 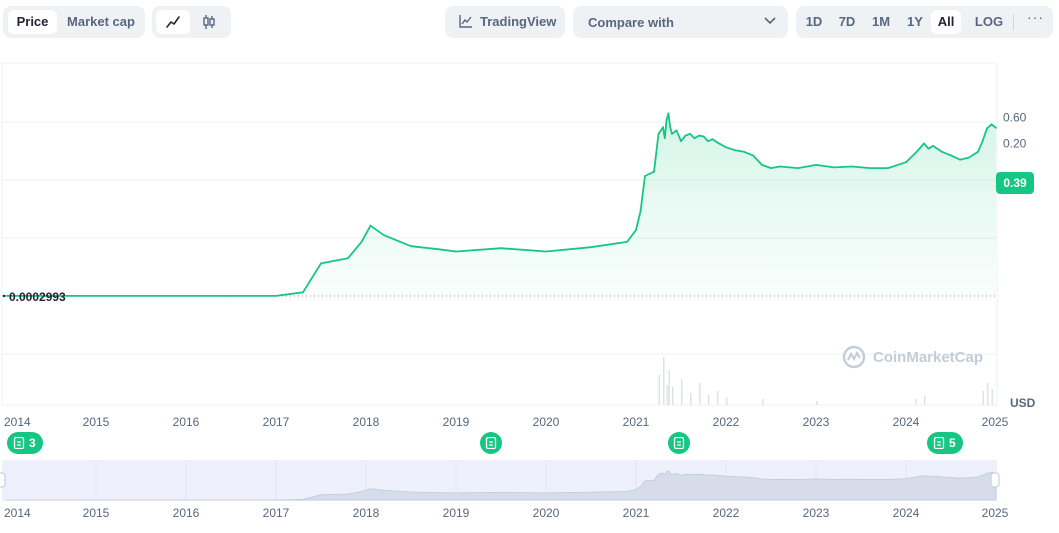 What do you see at coordinates (680, 22) in the screenshot?
I see `compare-with-dropdown: Compare with` at bounding box center [680, 22].